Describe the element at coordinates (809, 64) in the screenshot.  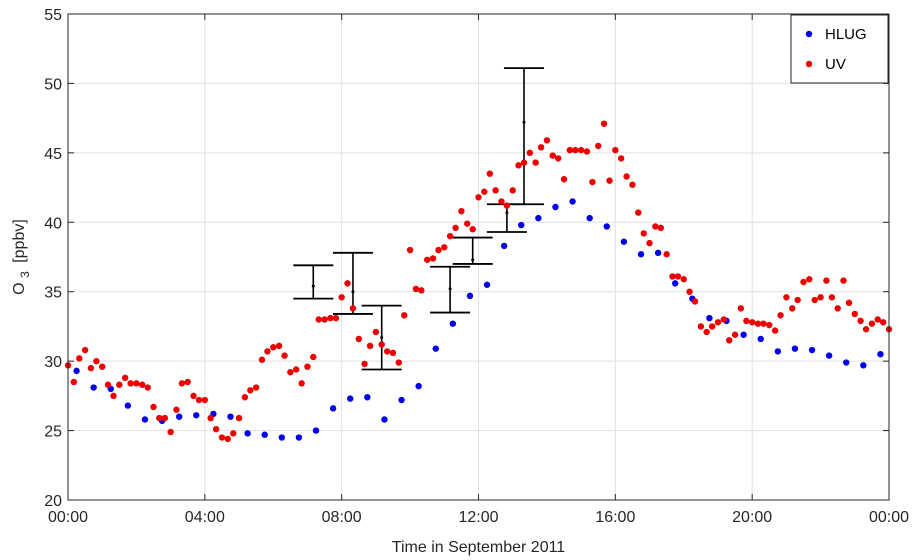
I see `legend-marker-uv` at that location.